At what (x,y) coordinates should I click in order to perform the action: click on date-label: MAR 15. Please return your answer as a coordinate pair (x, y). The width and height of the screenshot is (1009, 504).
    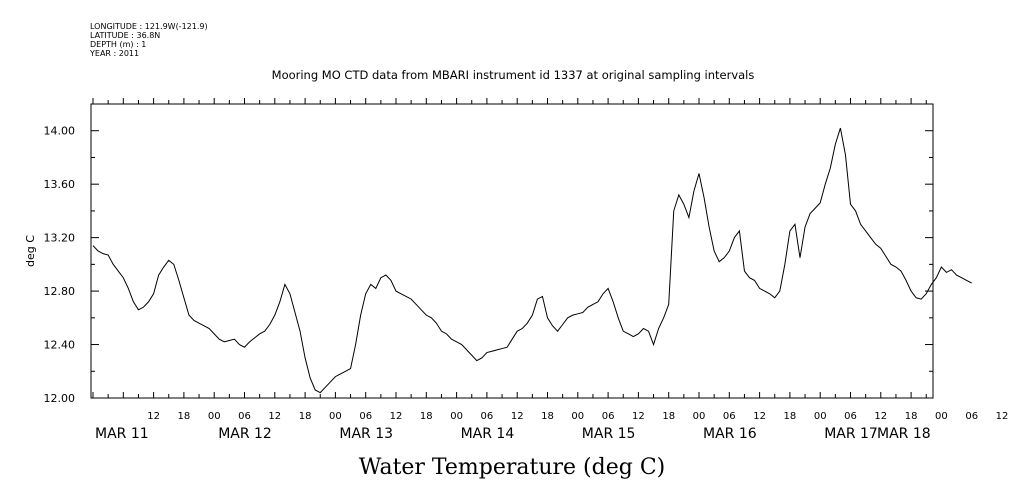
    Looking at the image, I should click on (609, 434).